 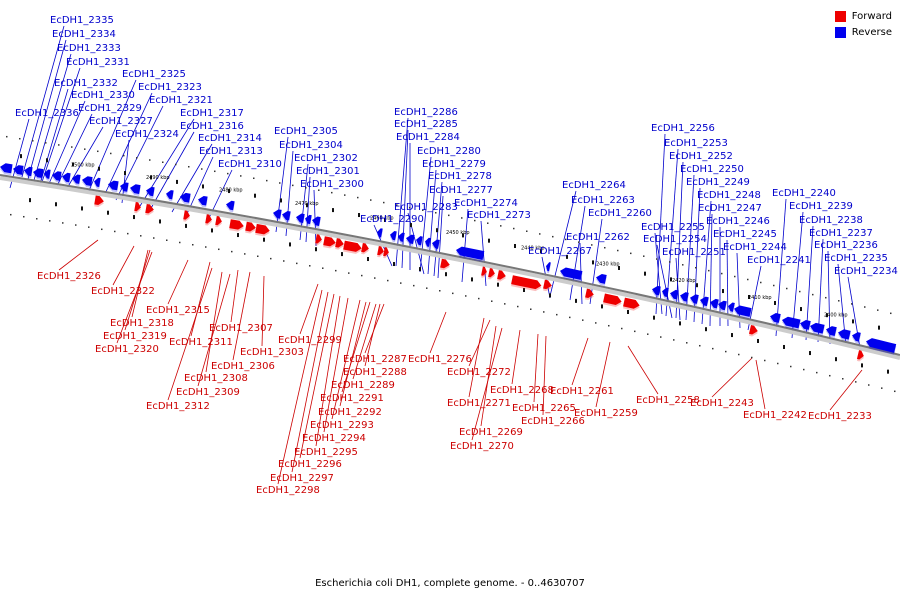 What do you see at coordinates (718, 182) in the screenshot?
I see `reverse-gene-label: EcDH1_2249` at bounding box center [718, 182].